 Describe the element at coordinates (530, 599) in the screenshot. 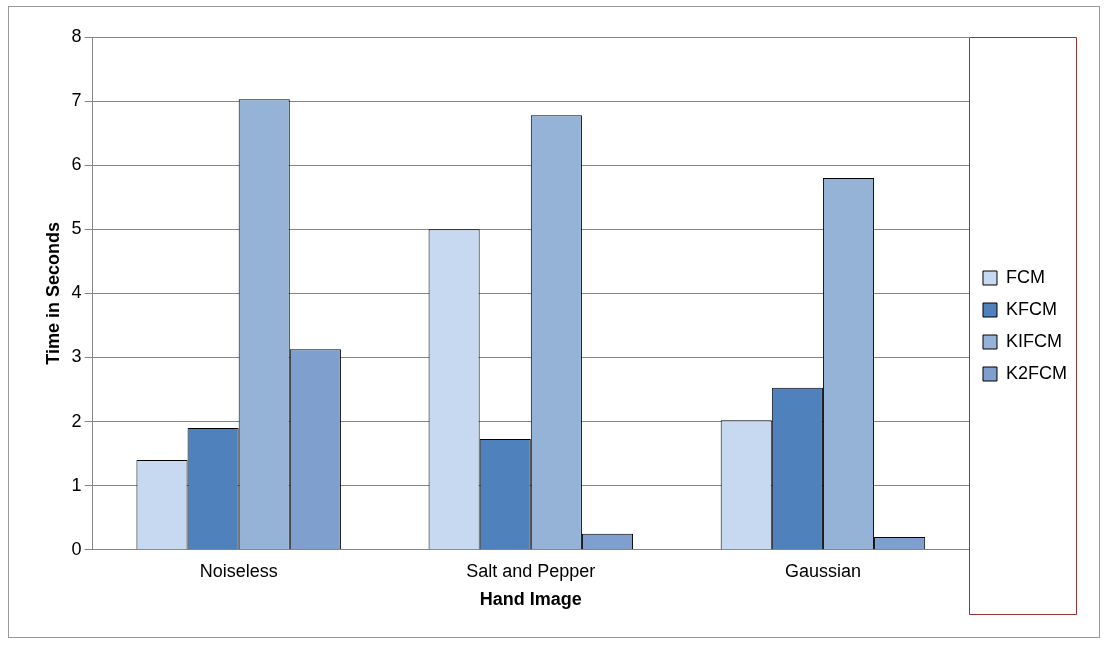

I see `x-axis-title: Hand Image` at that location.